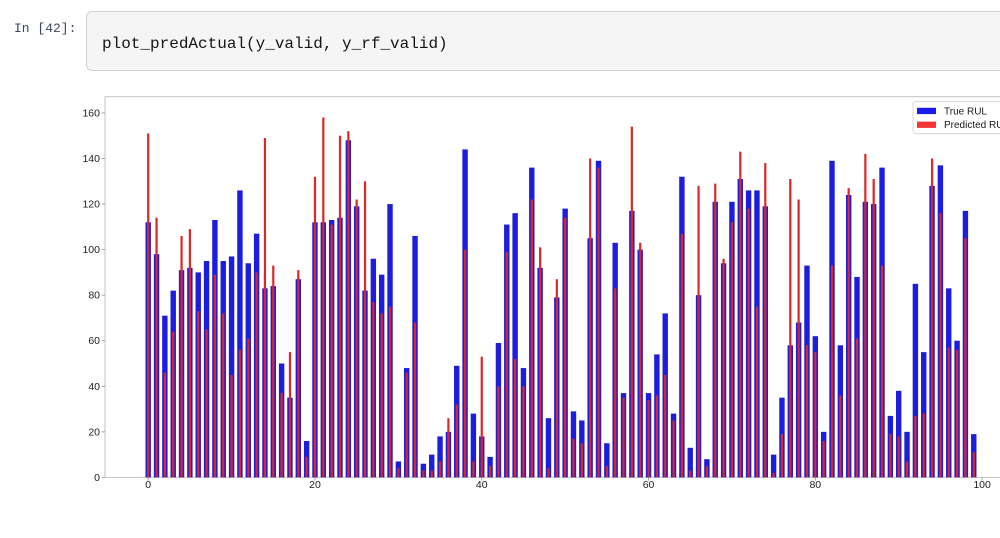 The width and height of the screenshot is (1000, 538). What do you see at coordinates (965, 111) in the screenshot?
I see `svg-text: True RUL` at bounding box center [965, 111].